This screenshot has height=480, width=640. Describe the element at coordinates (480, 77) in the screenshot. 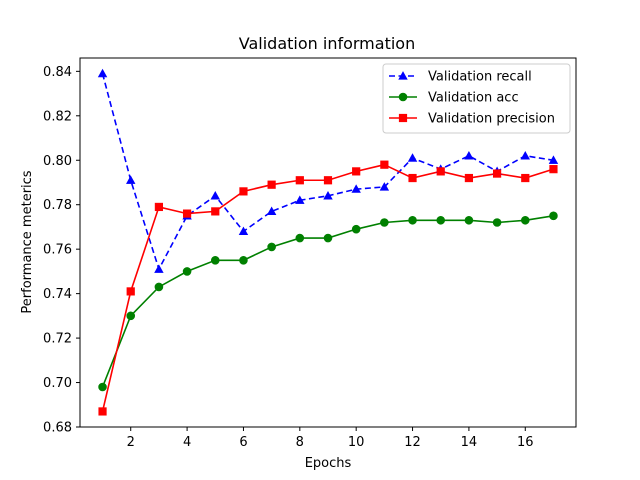

I see `legend-label-validation-recall: Validation recall` at that location.